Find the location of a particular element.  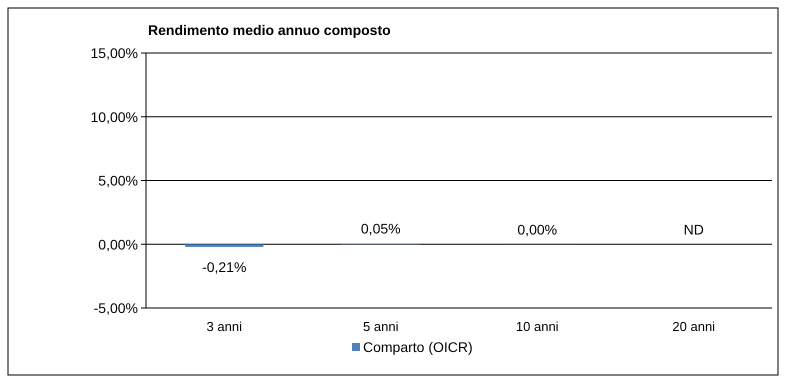

y-tick-label: 10,00% is located at coordinates (114, 116).